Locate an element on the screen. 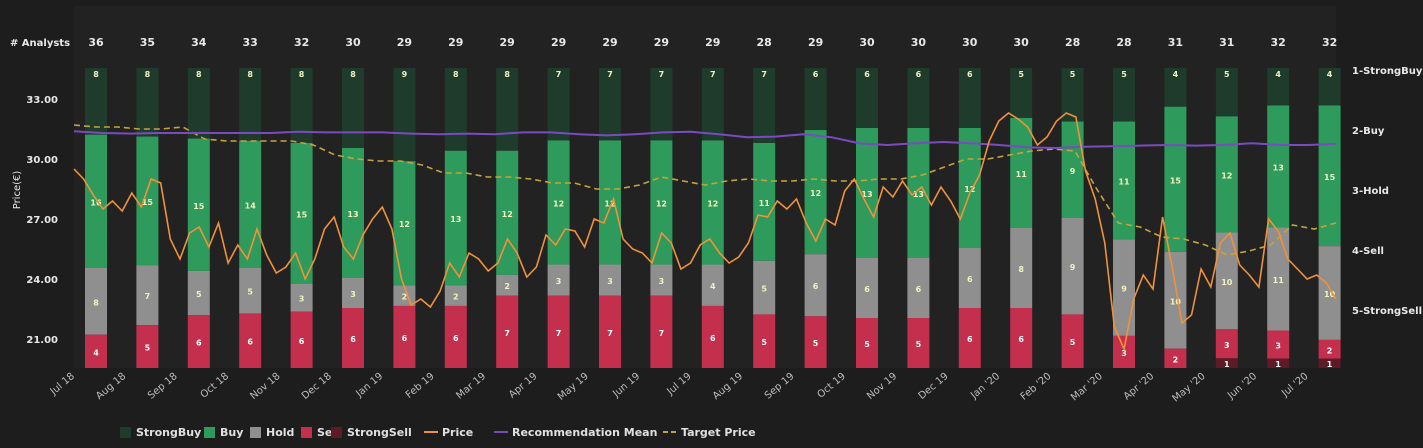 Image resolution: width=1423 pixels, height=448 pixels. y-axis-label: Price(€) is located at coordinates (17, 190).